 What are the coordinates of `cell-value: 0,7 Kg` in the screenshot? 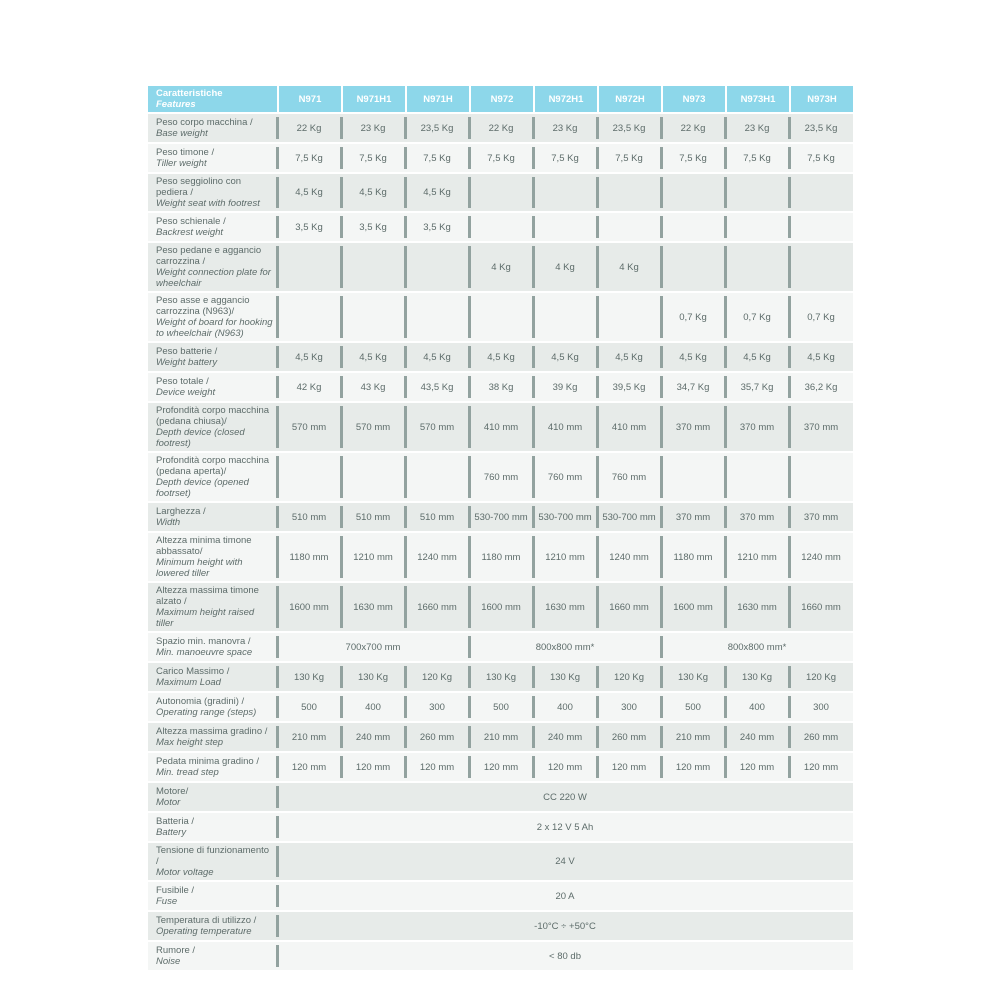 It's located at (693, 317).